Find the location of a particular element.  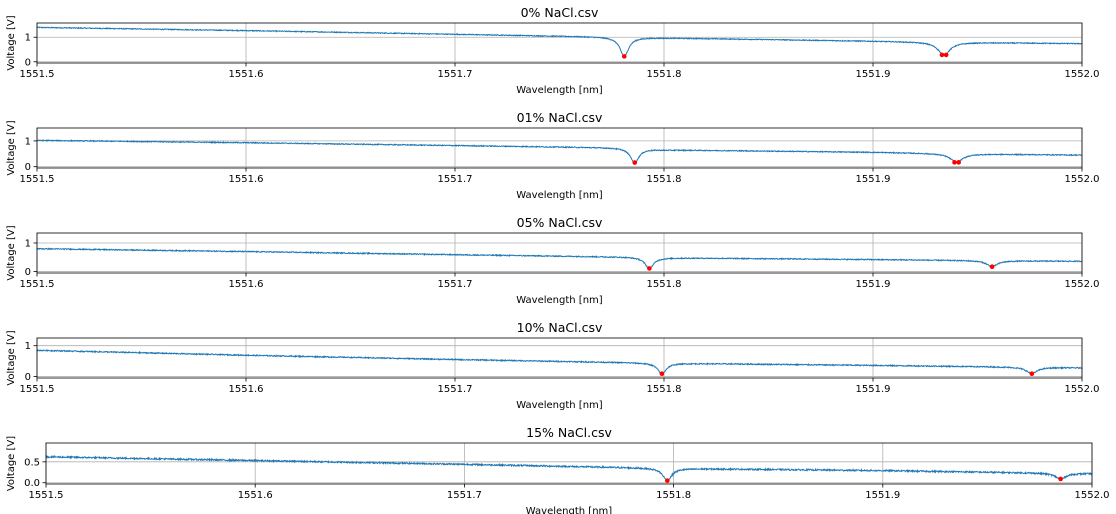

y-tick-label: 0.5 is located at coordinates (32, 462).